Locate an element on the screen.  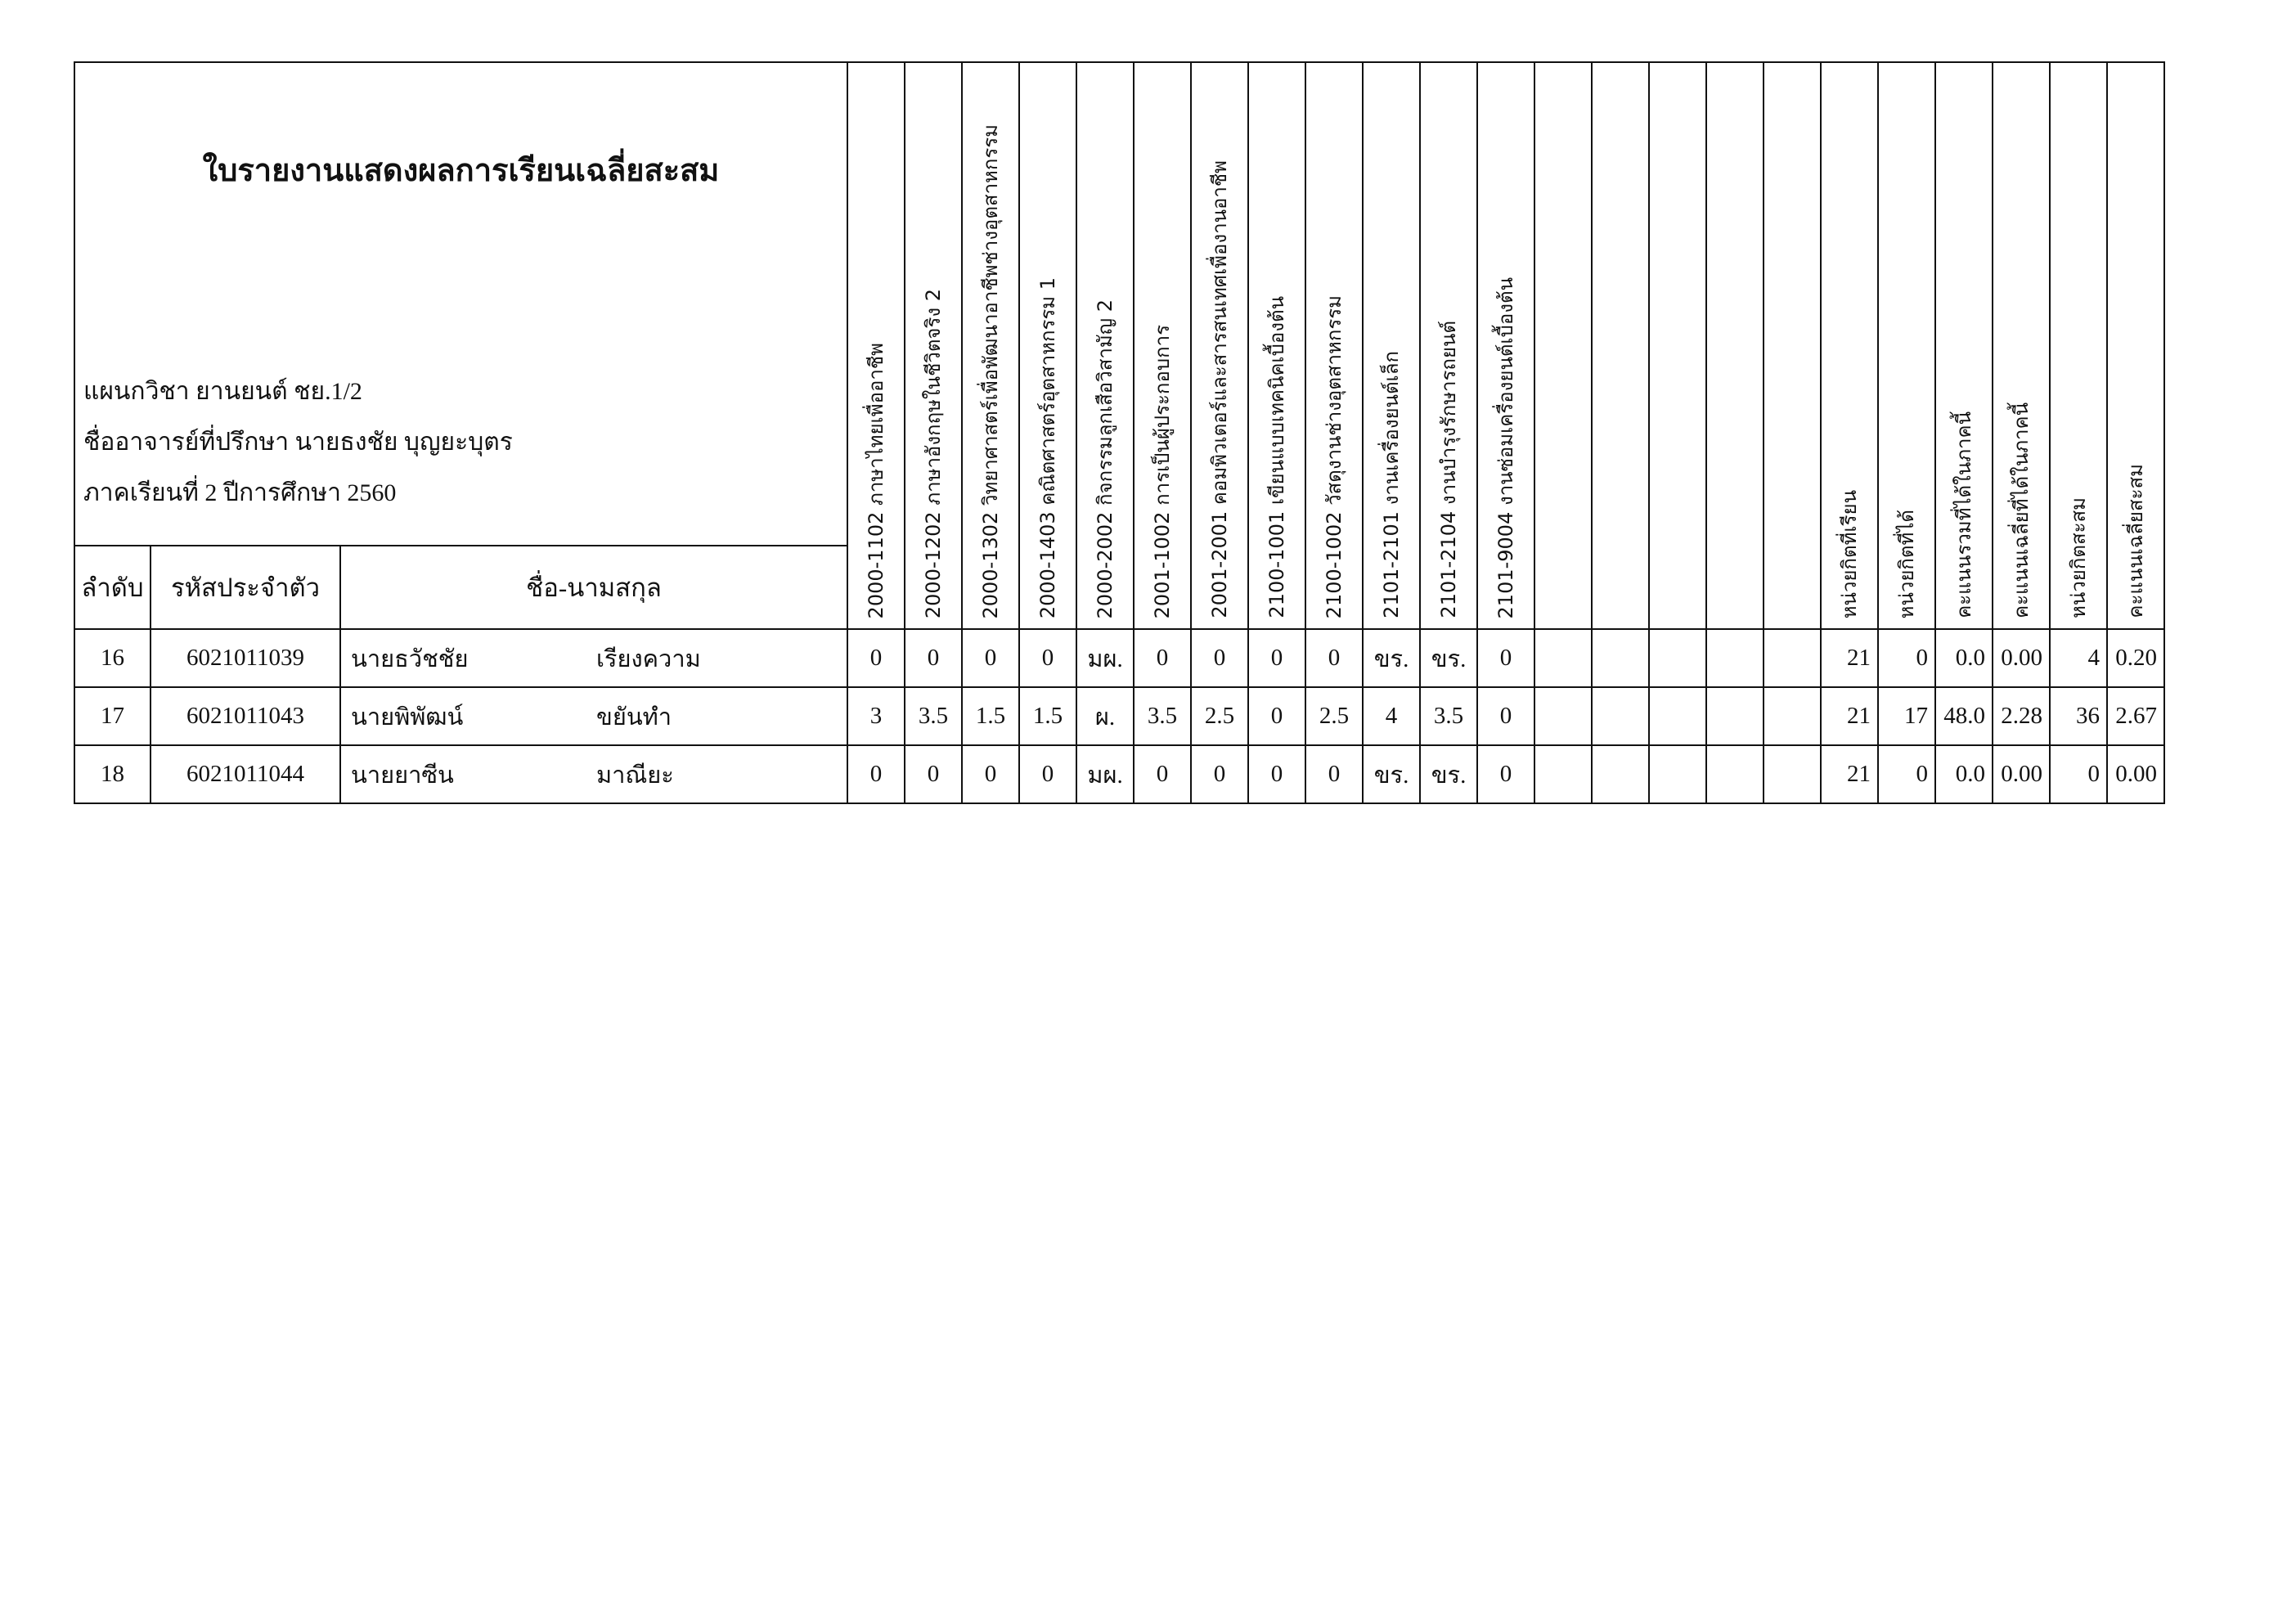
subject-column-header-label: 2000-1102 ภาษาไทยเพื่ออาชีพ is located at coordinates (876, 480).